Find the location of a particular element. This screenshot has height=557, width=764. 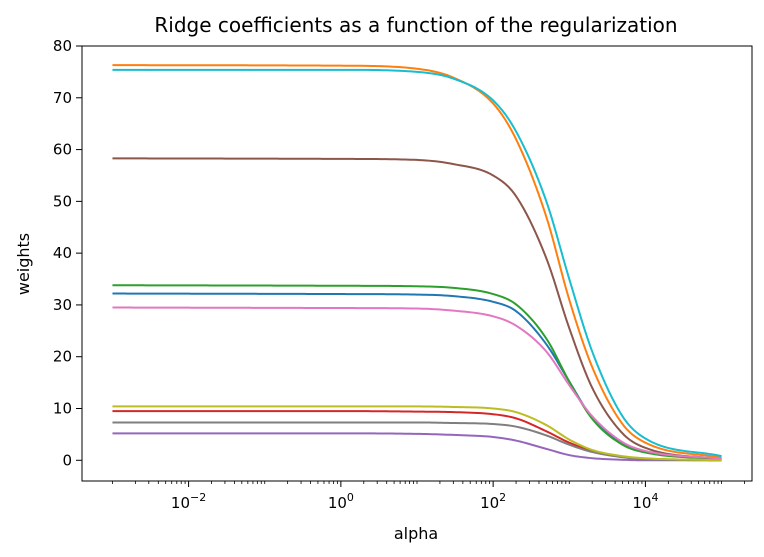

y-tick-label: 20 is located at coordinates (62, 357).